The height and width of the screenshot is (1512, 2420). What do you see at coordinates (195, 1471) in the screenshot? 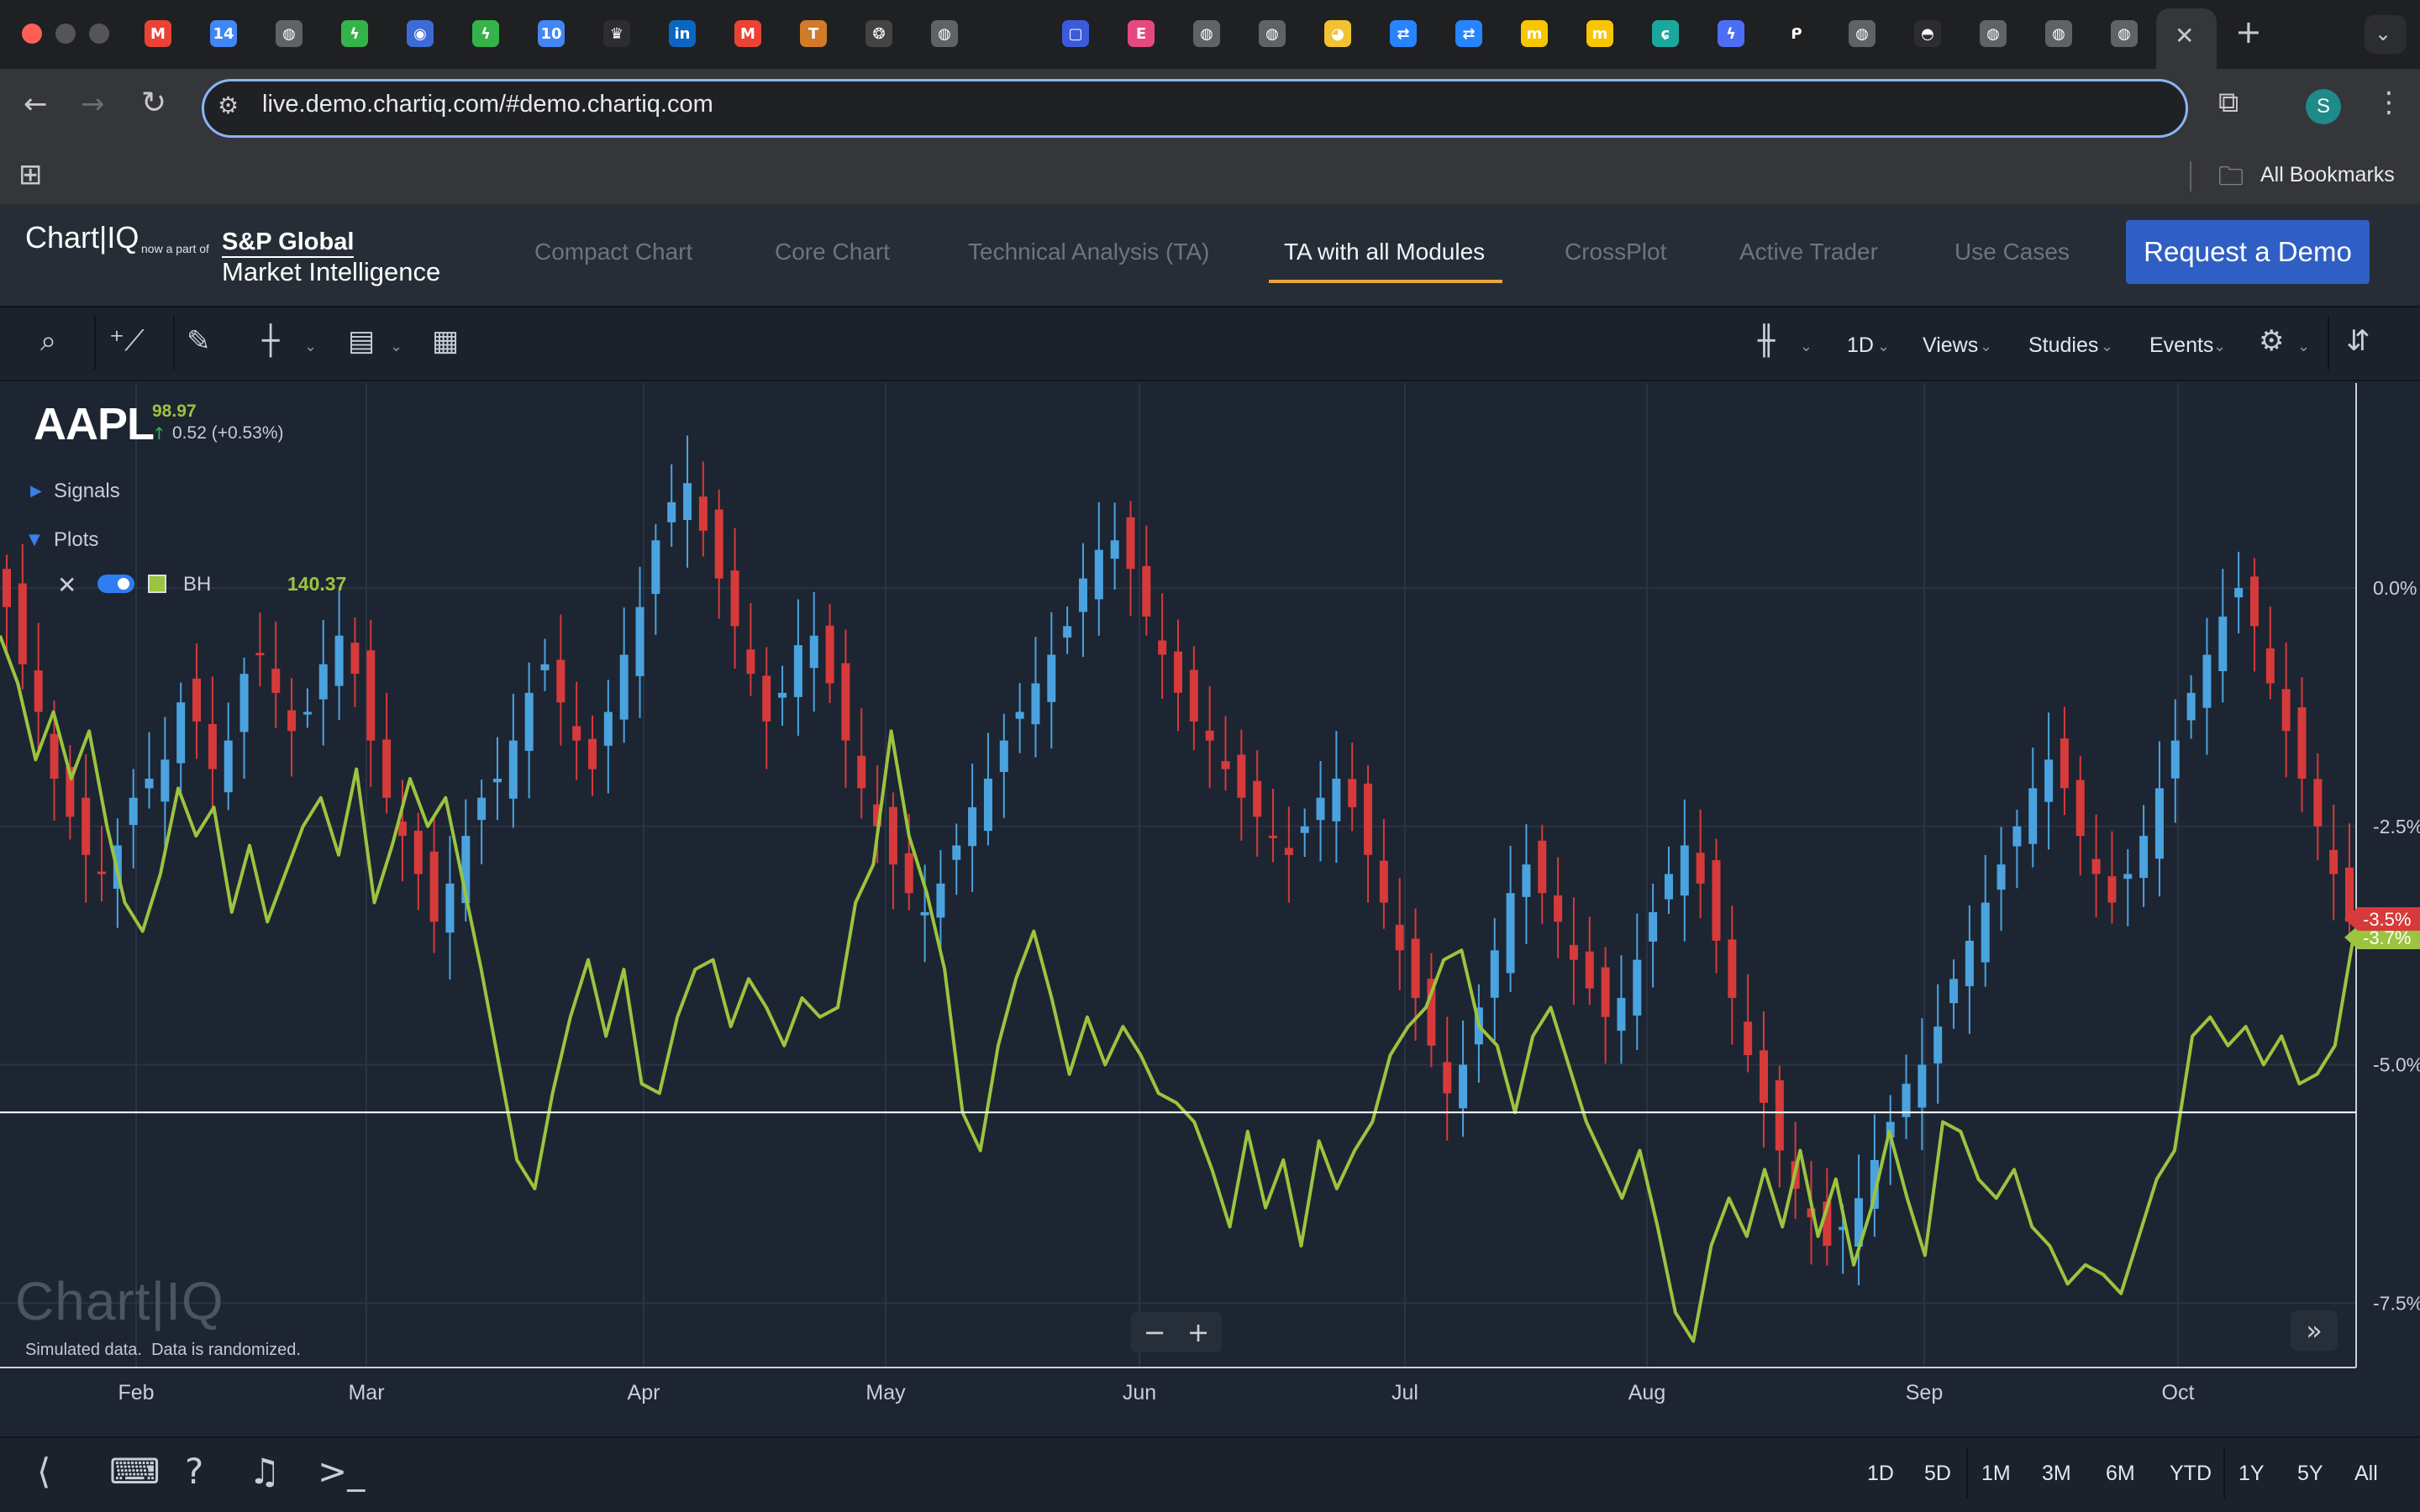
I see `help-icon: ?` at bounding box center [195, 1471].